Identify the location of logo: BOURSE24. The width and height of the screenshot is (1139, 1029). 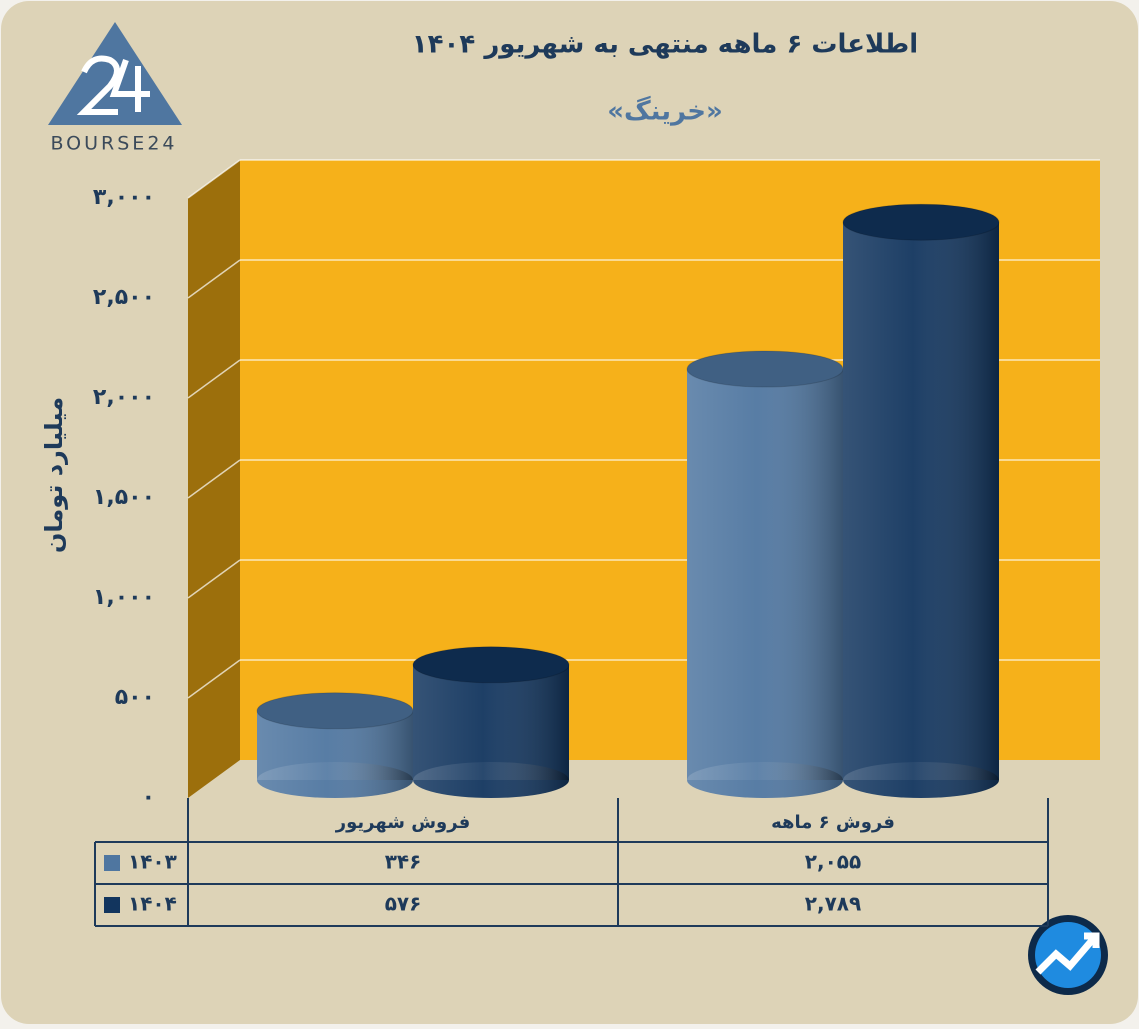
(115, 88).